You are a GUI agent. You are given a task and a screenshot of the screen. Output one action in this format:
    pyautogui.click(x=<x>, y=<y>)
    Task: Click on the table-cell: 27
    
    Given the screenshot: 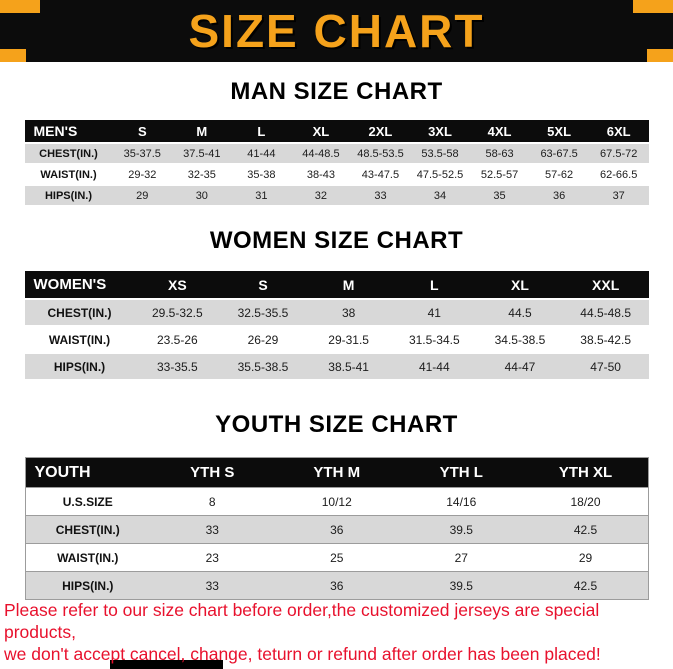 What is the action you would take?
    pyautogui.click(x=461, y=557)
    